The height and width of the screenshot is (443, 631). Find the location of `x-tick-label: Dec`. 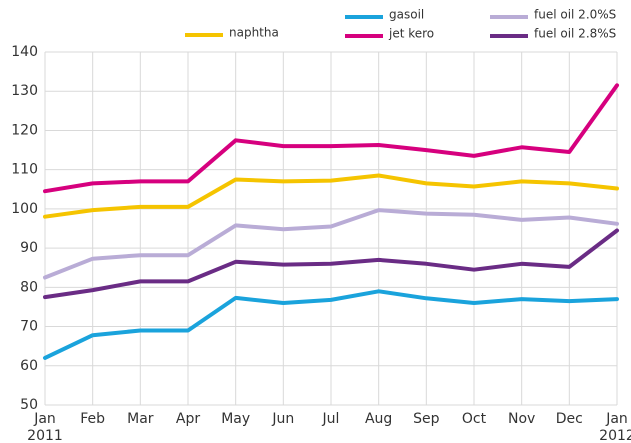

x-tick-label: Dec is located at coordinates (569, 419).